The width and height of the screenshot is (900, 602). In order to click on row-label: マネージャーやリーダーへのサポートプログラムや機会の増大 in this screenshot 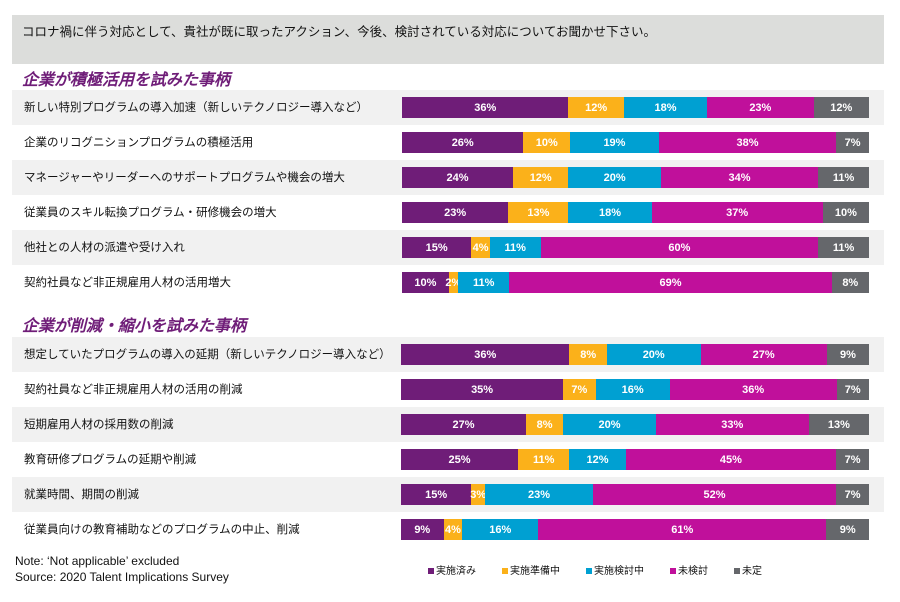, I will do `click(184, 177)`.